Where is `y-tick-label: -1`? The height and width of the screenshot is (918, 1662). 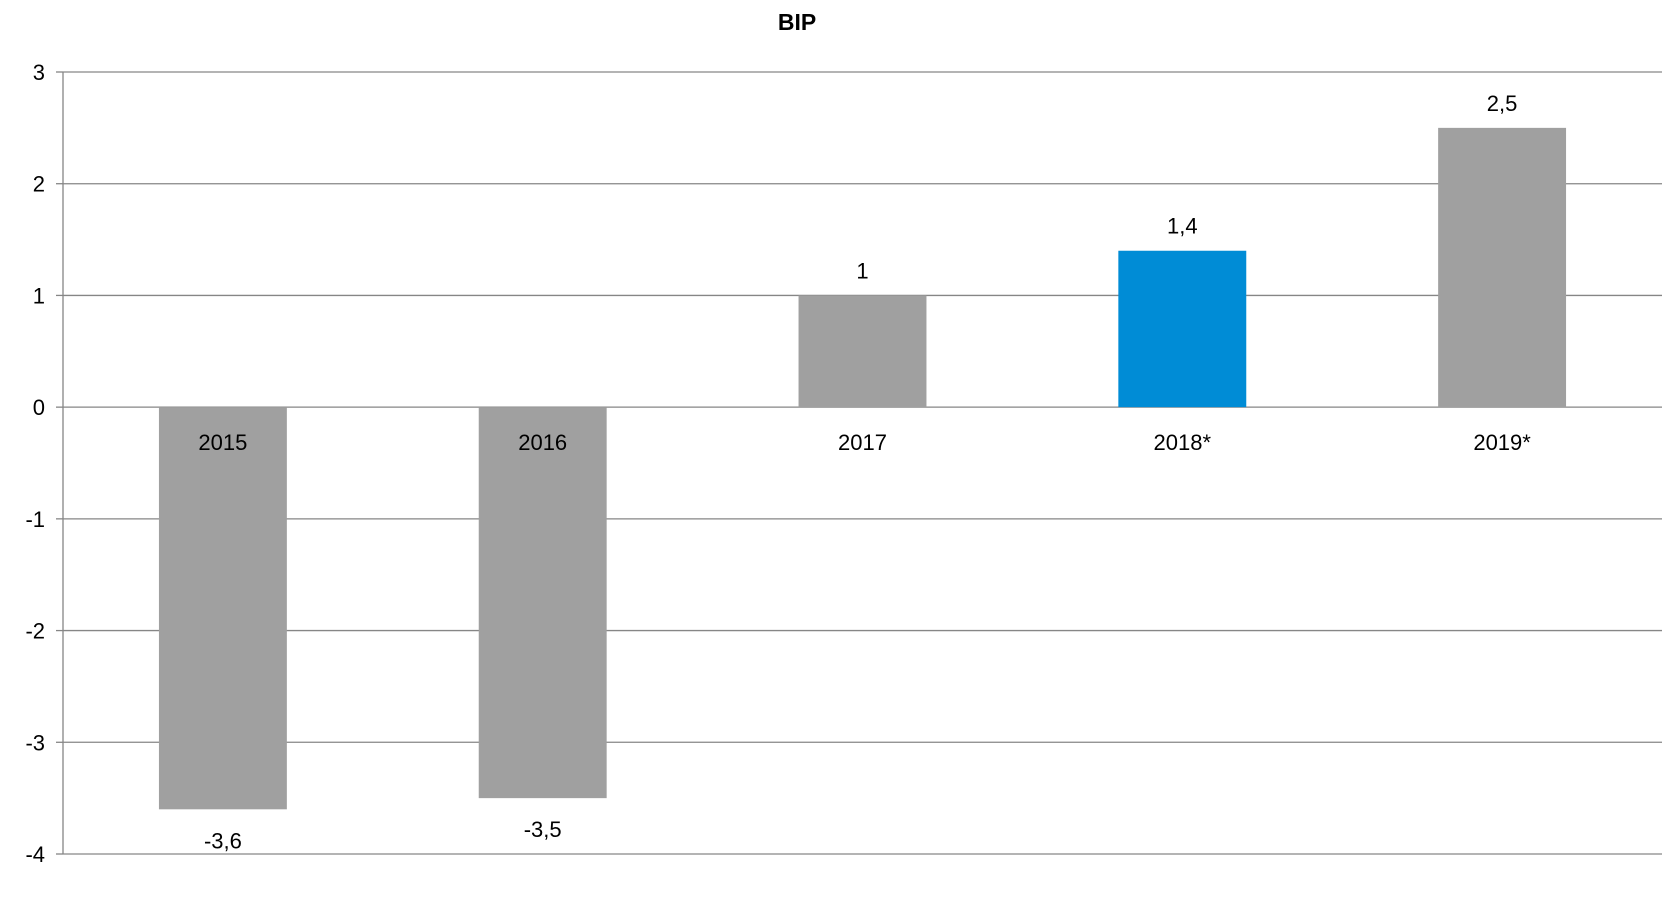
y-tick-label: -1 is located at coordinates (35, 519).